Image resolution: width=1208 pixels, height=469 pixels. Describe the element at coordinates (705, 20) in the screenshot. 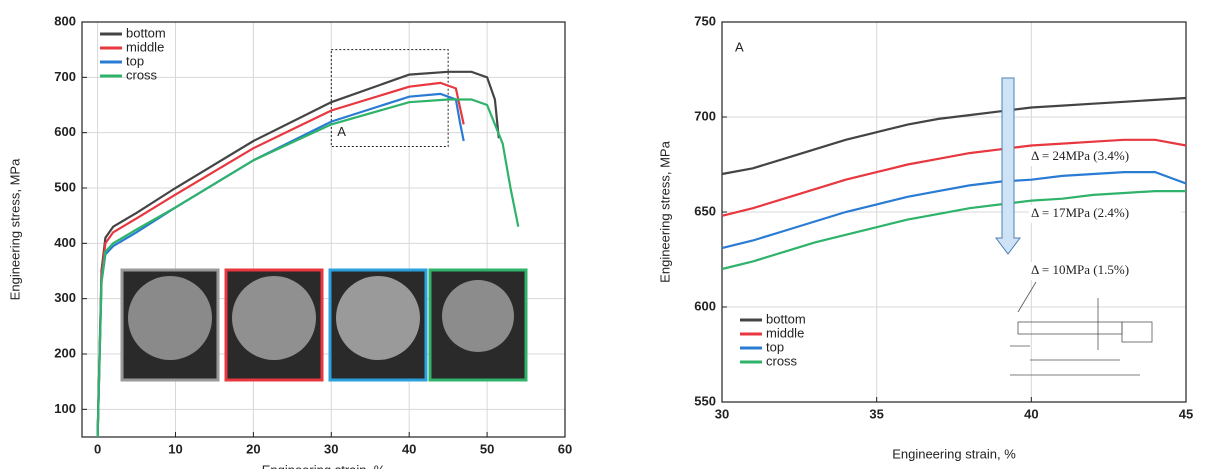

I see `y-tick-label: 750` at that location.